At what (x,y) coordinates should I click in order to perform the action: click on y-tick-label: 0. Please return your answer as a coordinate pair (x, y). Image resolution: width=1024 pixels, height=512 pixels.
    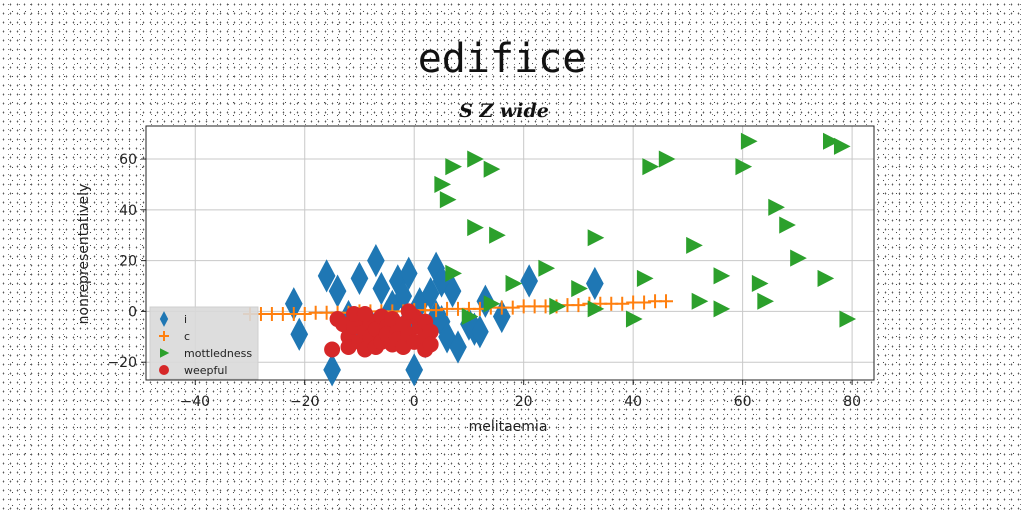
    Looking at the image, I should click on (132, 312).